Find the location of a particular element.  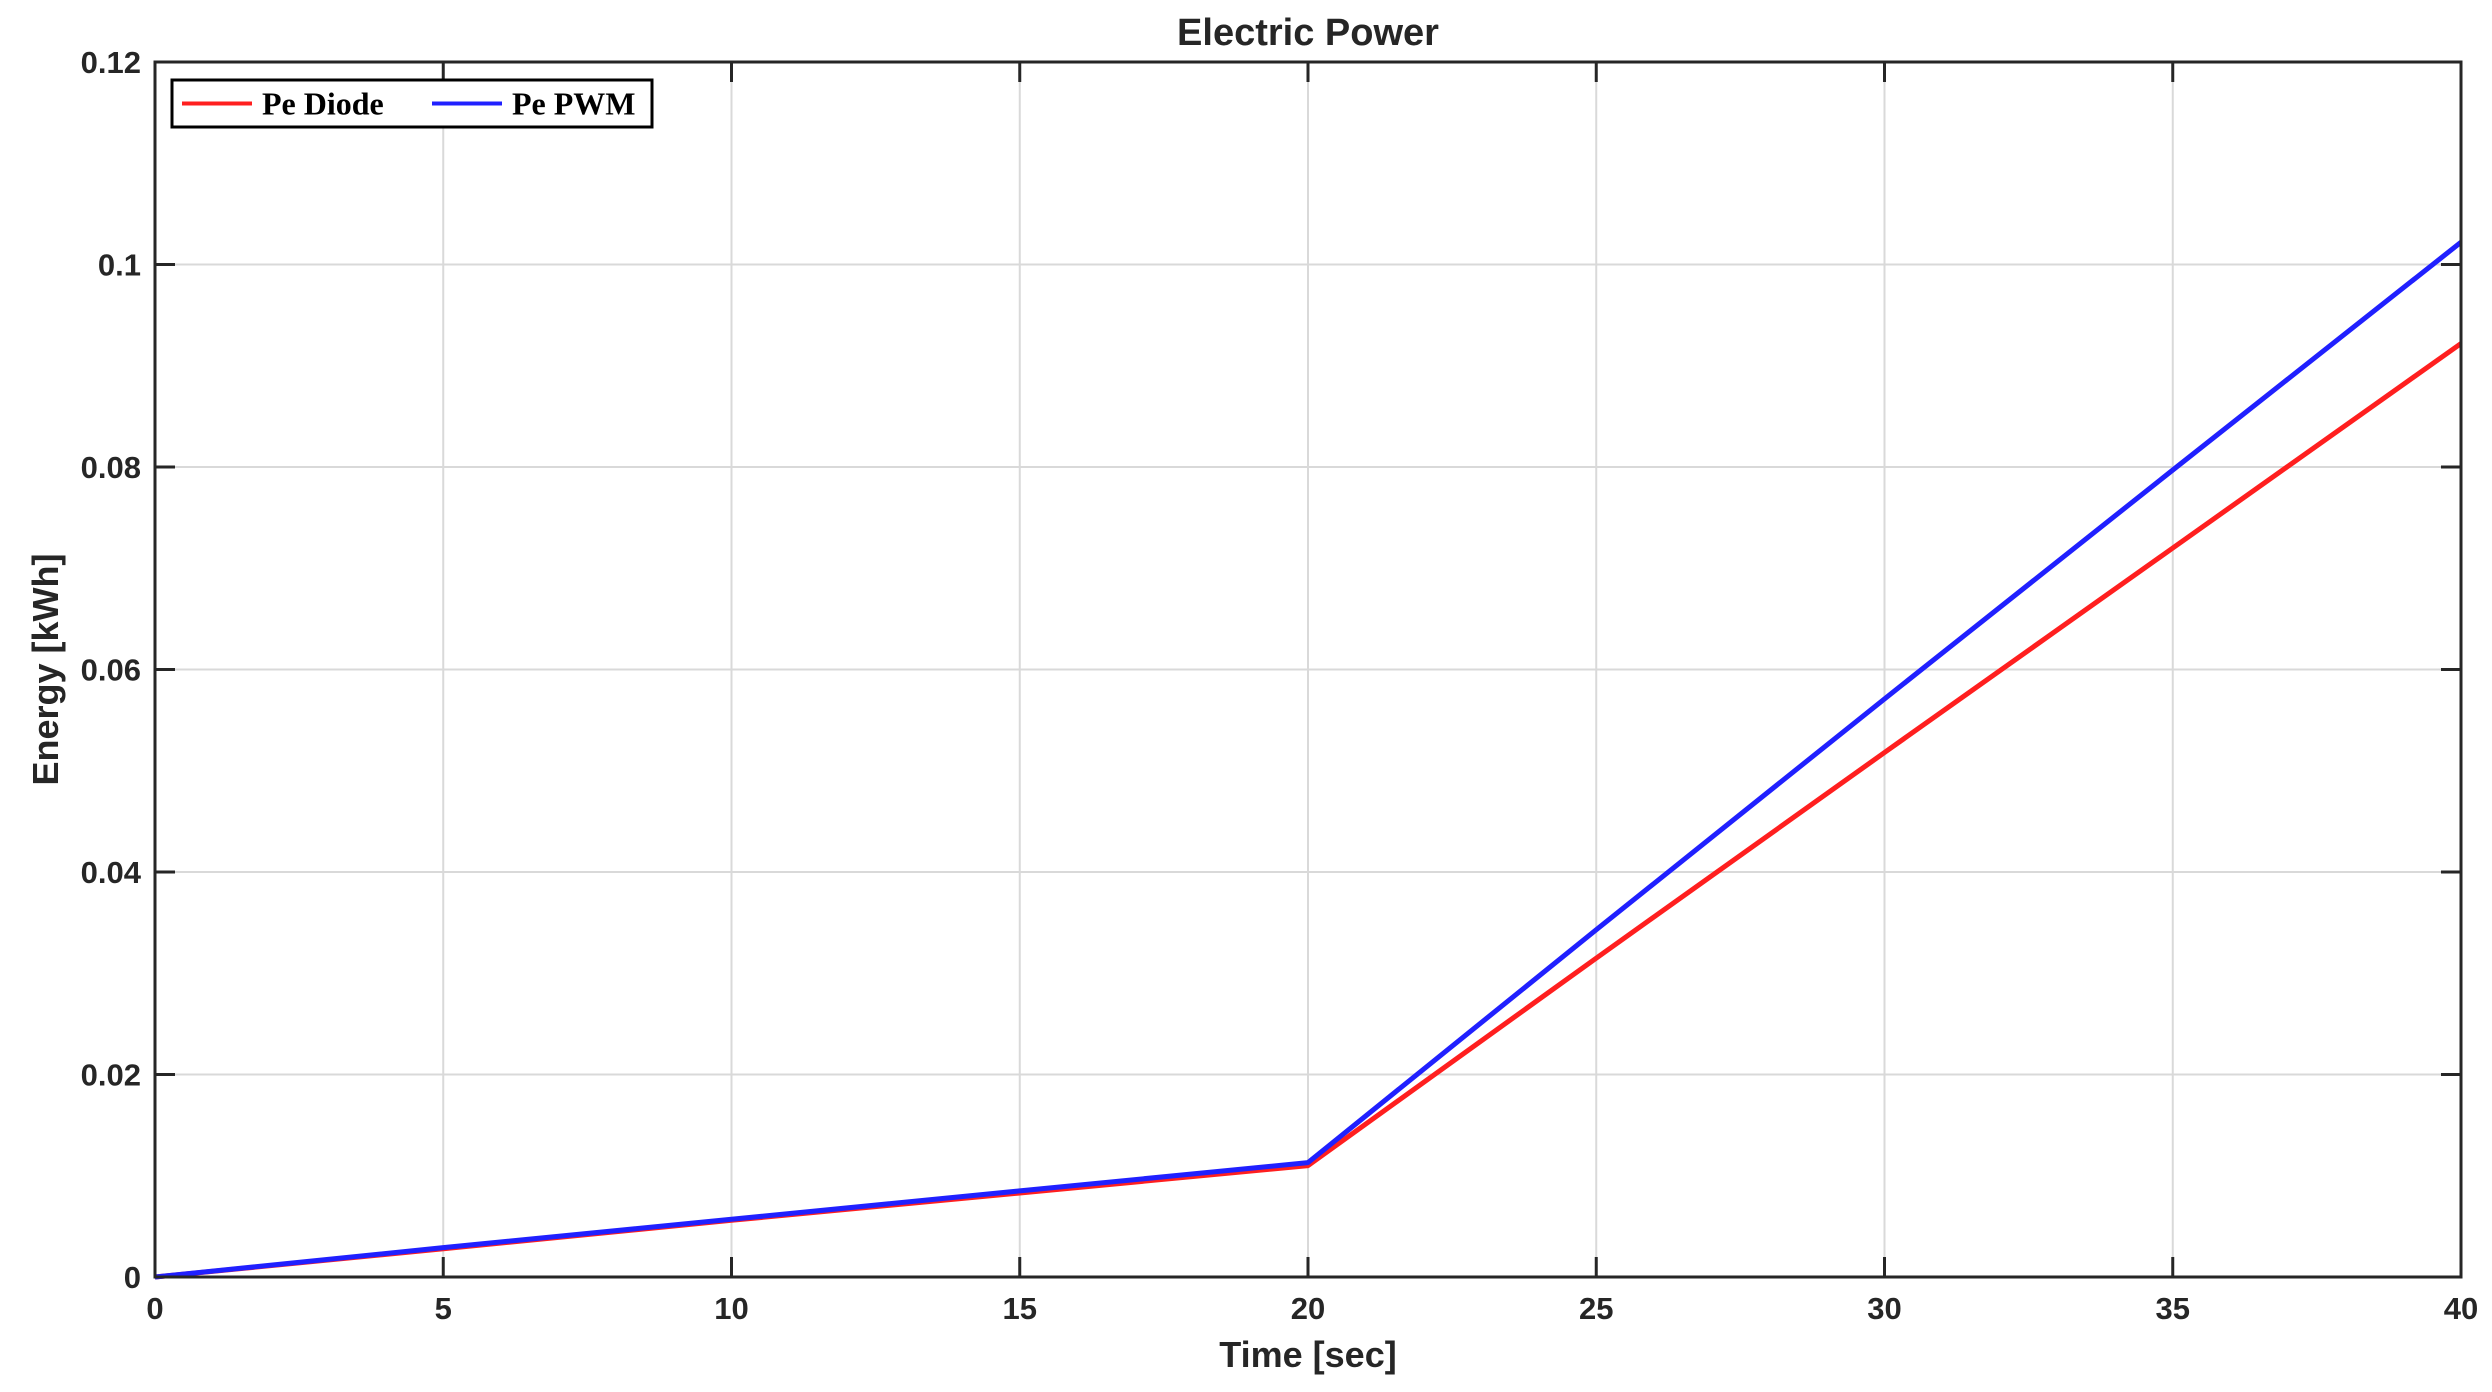

x-tick-label: 30 is located at coordinates (1884, 1308).